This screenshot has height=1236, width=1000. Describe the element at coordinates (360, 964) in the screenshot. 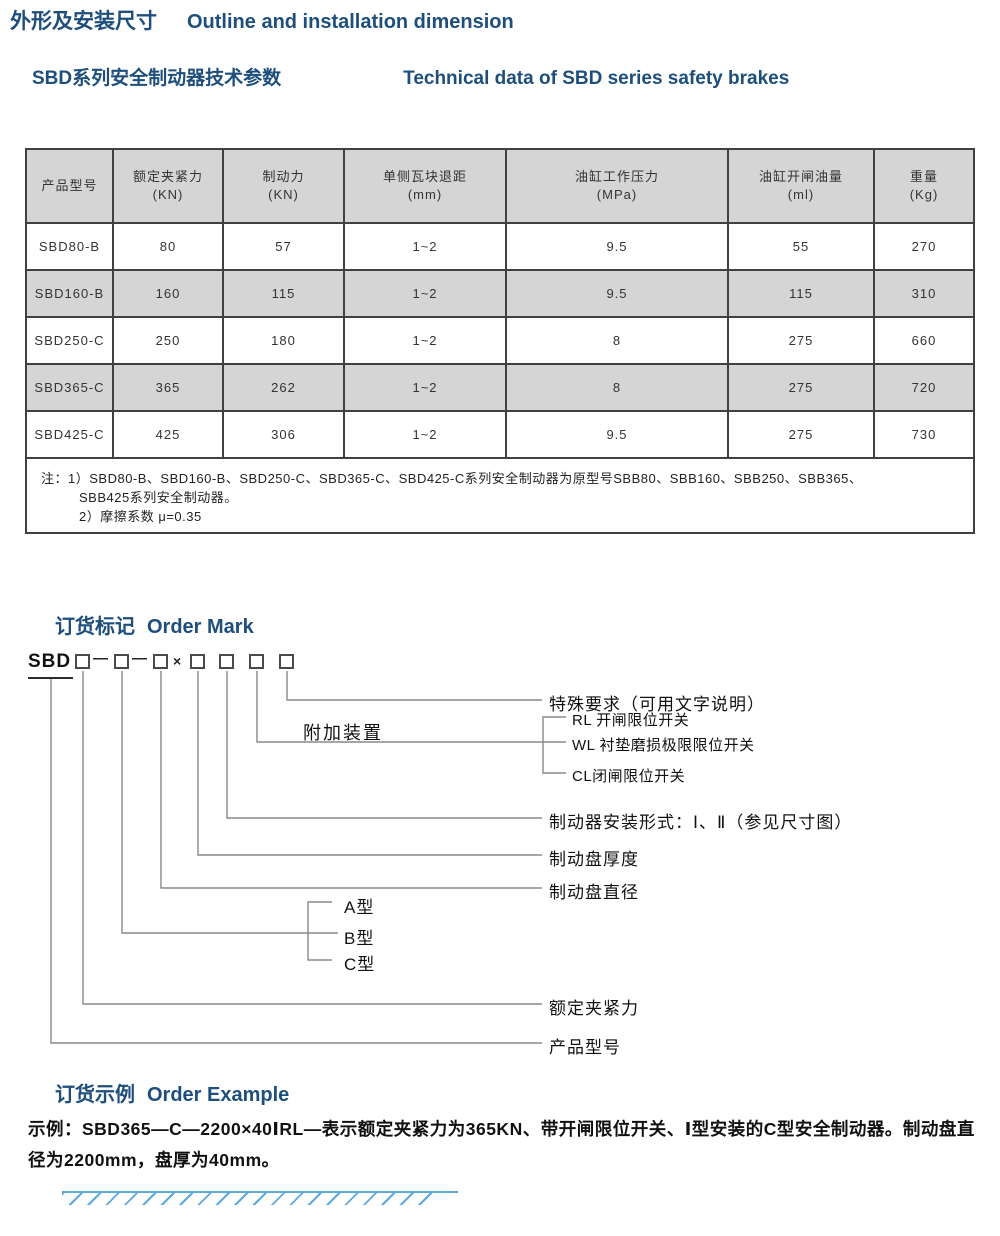

I see `label-type-c: C型` at that location.